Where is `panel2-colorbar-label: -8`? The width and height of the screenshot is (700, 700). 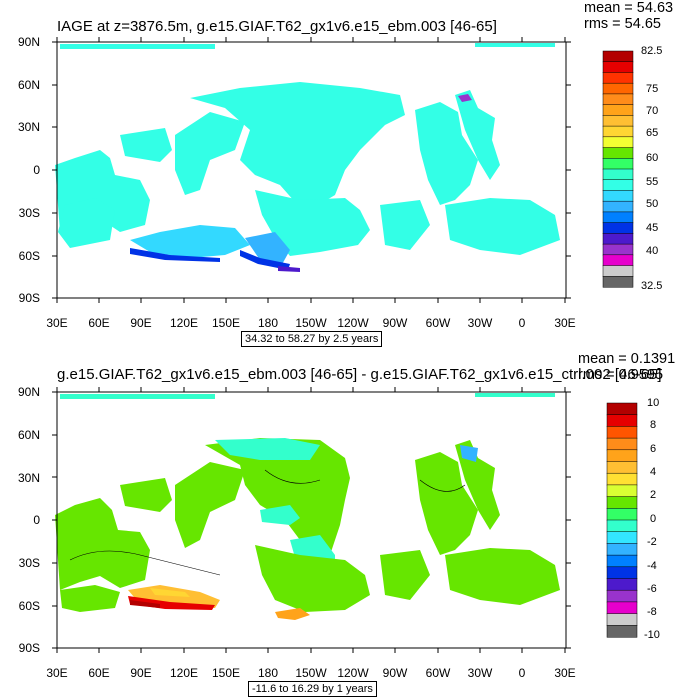 panel2-colorbar-label: -8 is located at coordinates (652, 612).